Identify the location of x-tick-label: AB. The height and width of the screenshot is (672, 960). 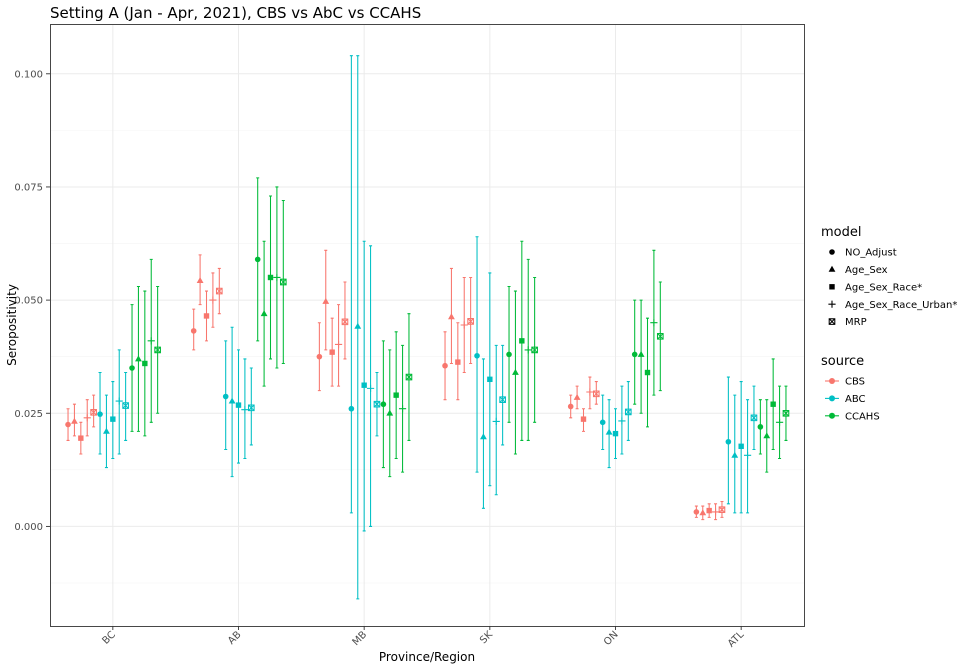
(235, 638).